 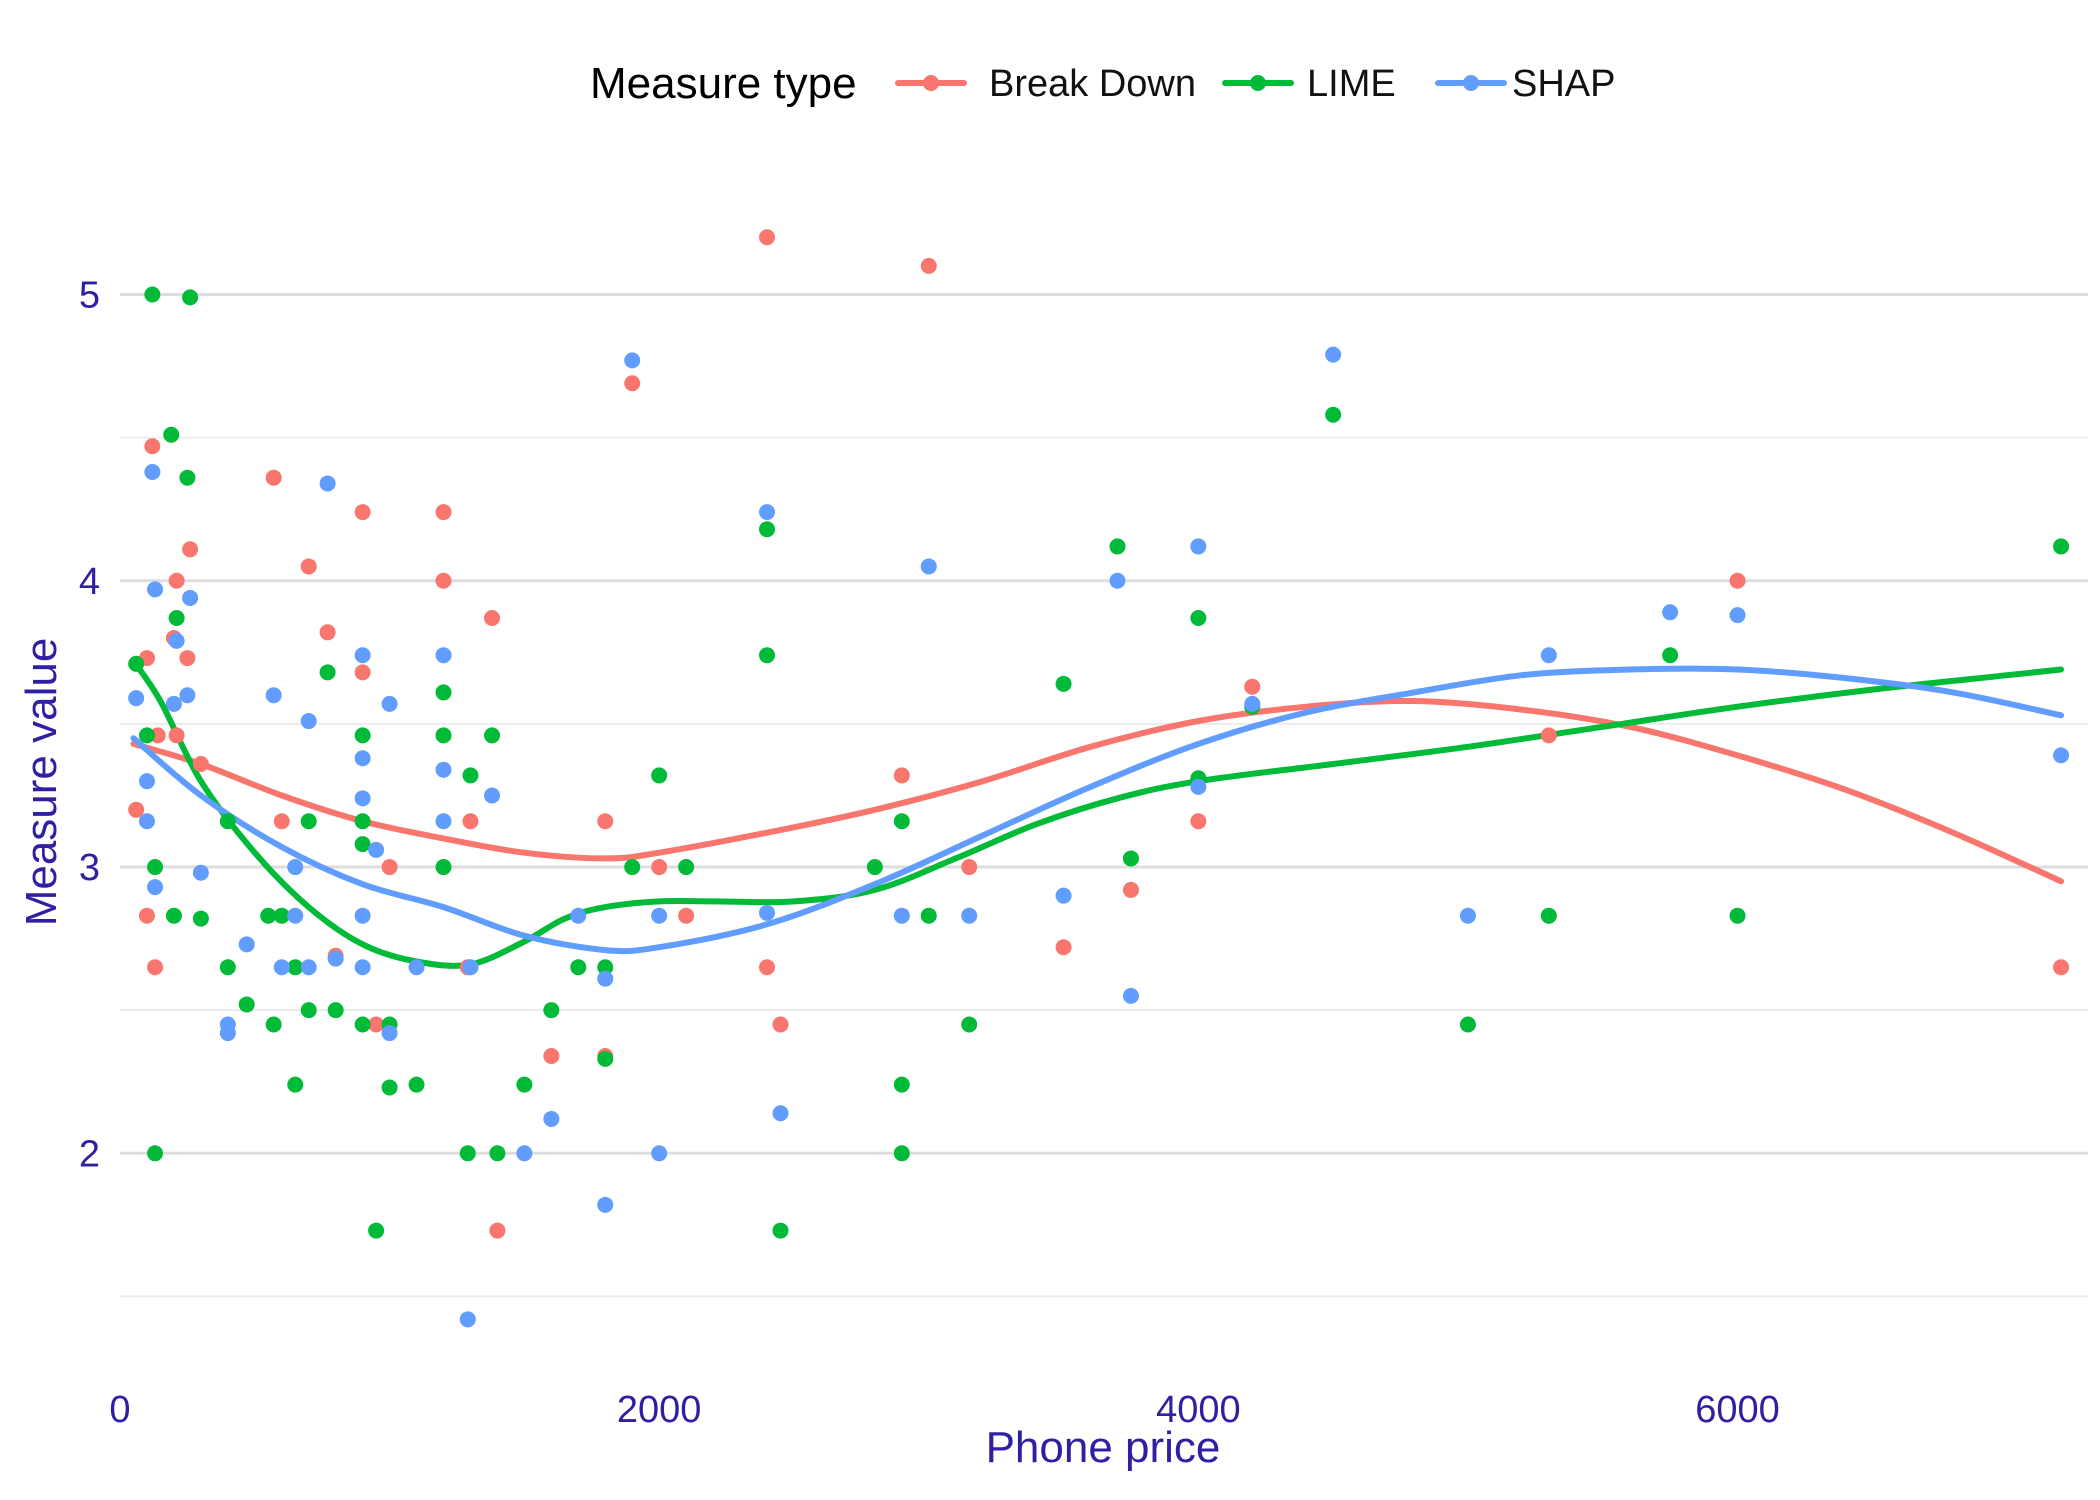 What do you see at coordinates (931, 83) in the screenshot?
I see `break-down-legend-marker` at bounding box center [931, 83].